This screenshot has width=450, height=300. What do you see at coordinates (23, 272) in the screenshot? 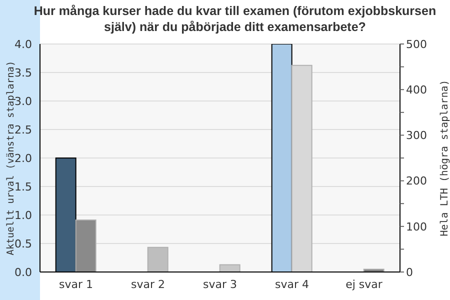
I see `y-tick-label: 0.0` at bounding box center [23, 272].